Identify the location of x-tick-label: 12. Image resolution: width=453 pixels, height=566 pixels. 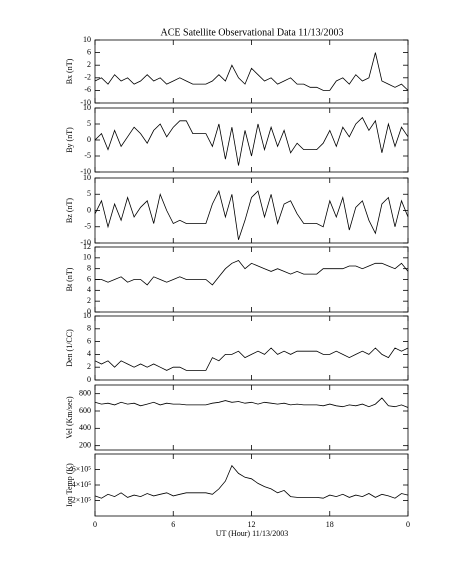
(252, 524).